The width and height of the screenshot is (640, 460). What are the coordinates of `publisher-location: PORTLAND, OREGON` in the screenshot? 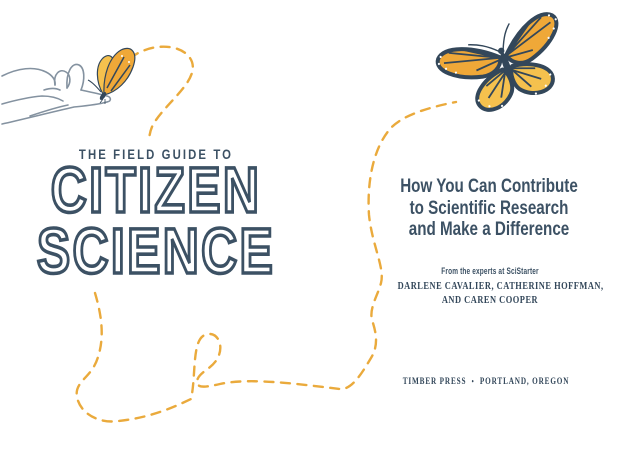 It's located at (524, 382).